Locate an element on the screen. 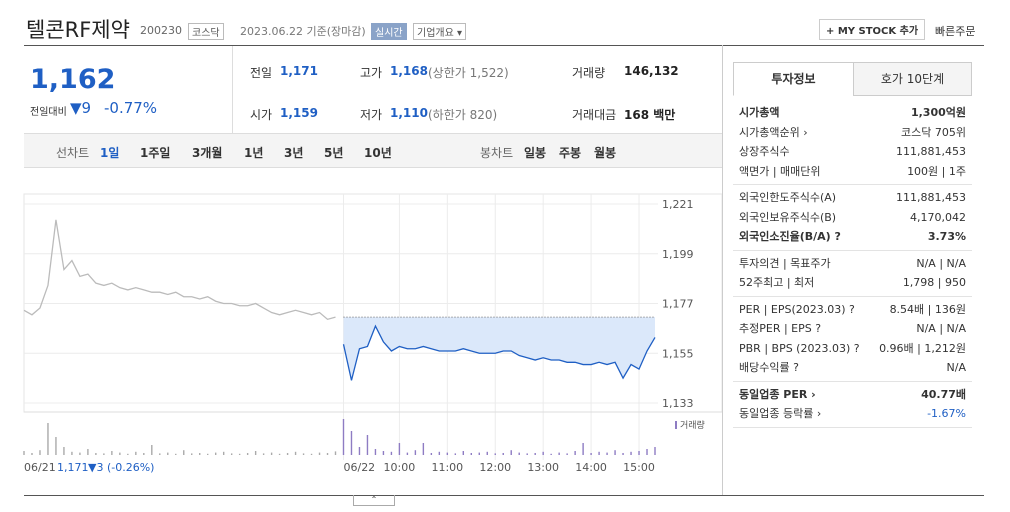 This screenshot has height=512, width=1010. collapse-toggle: ⌃ is located at coordinates (374, 500).